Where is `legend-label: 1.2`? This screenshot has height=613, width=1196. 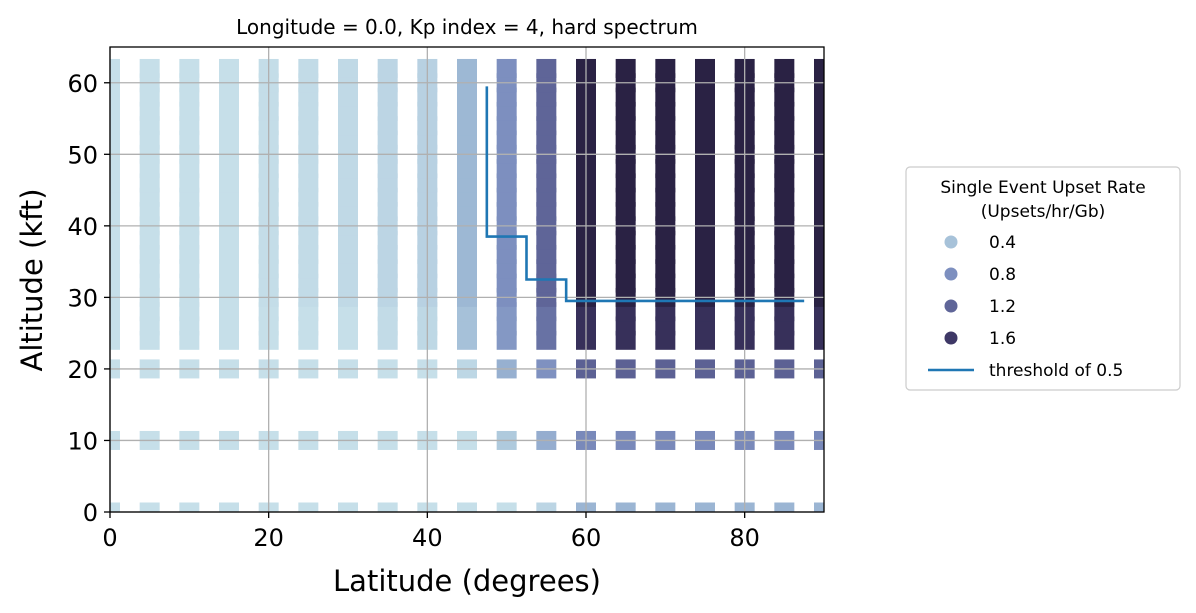 legend-label: 1.2 is located at coordinates (1002, 307).